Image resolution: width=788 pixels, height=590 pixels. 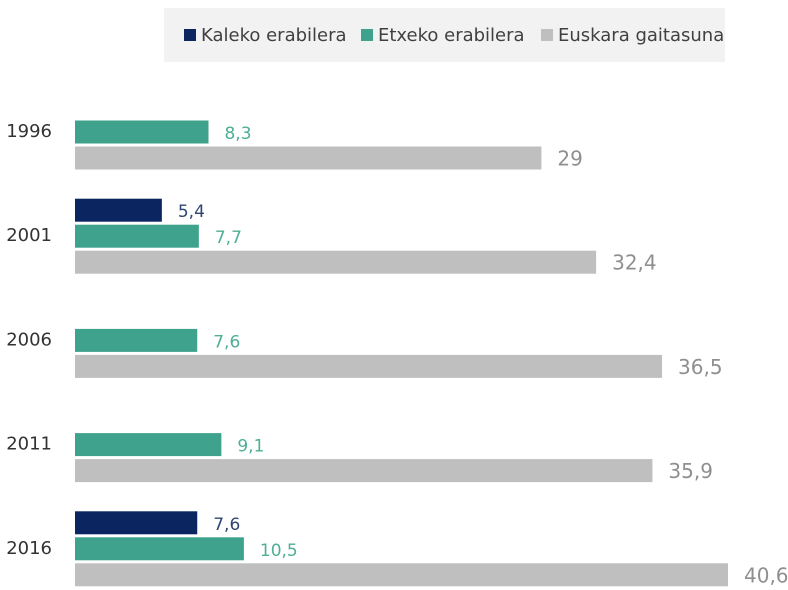 What do you see at coordinates (29, 339) in the screenshot?
I see `y-tick-label: 2006` at bounding box center [29, 339].